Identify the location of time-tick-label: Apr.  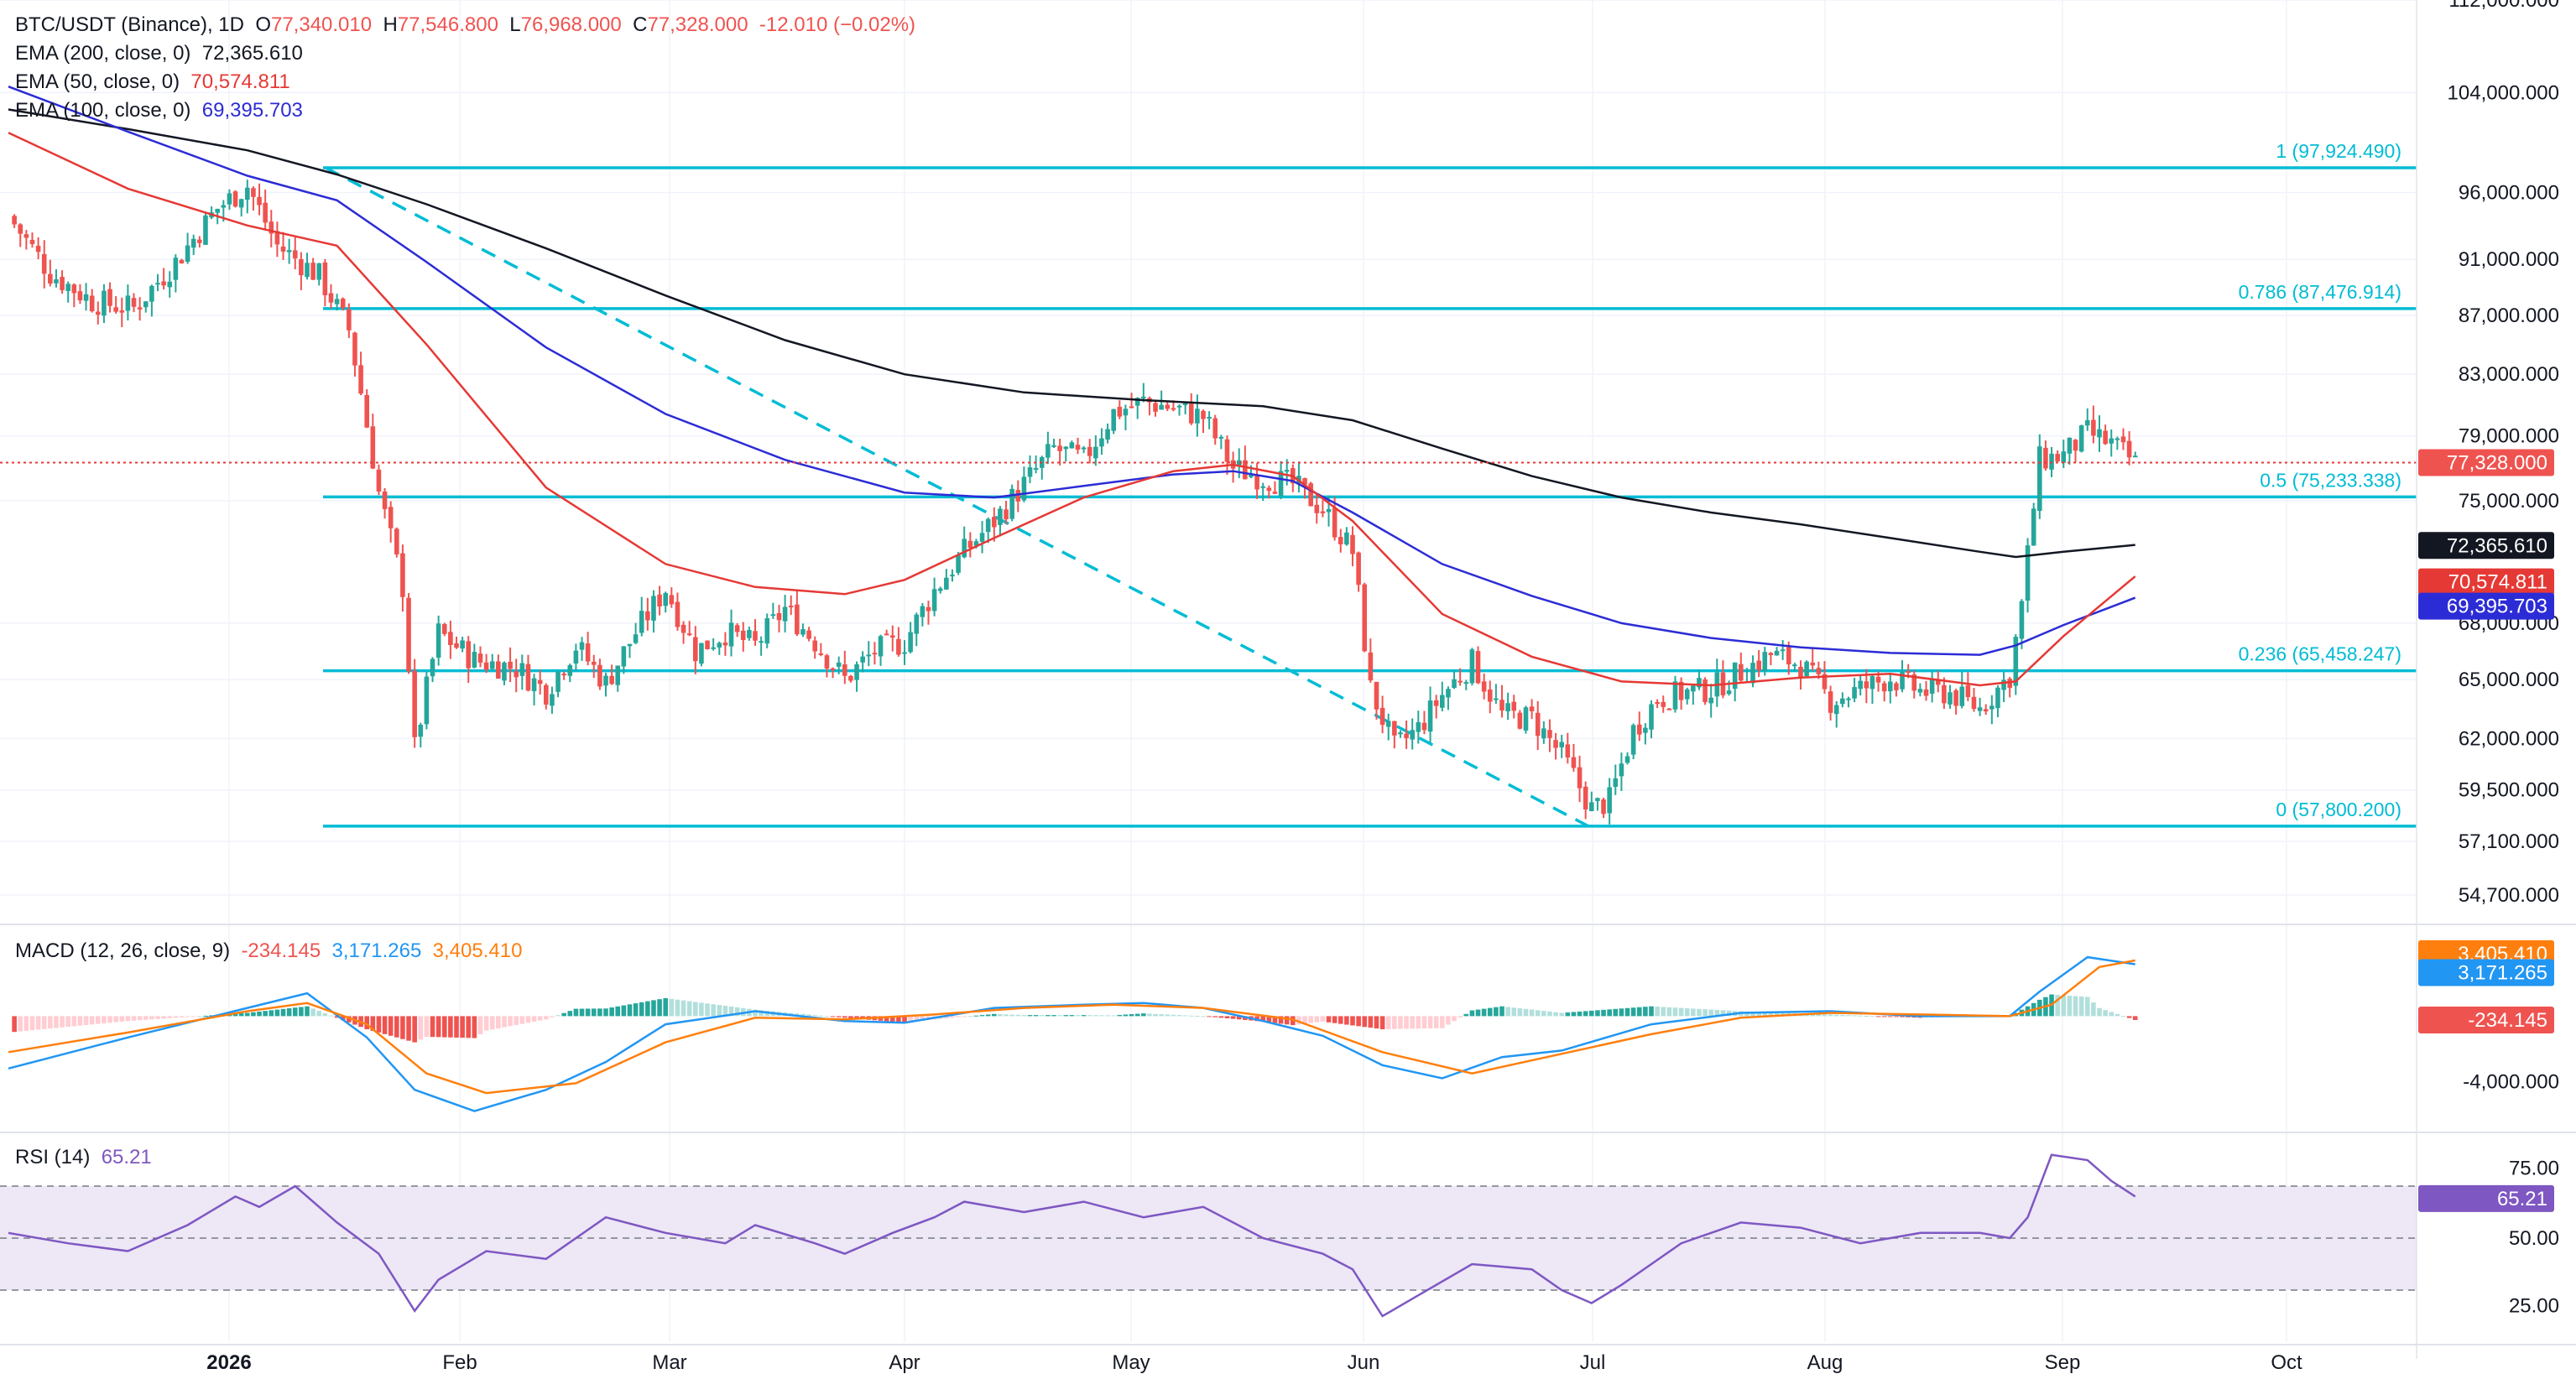
(904, 1362).